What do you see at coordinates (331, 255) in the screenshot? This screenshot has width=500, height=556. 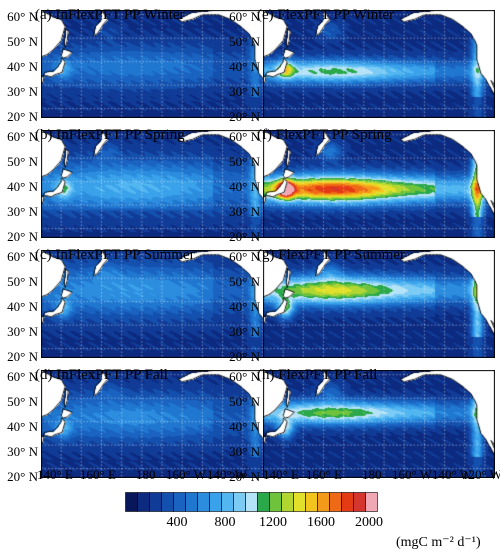 I see `panel-title: (g) FlexPFT PP Summer` at bounding box center [331, 255].